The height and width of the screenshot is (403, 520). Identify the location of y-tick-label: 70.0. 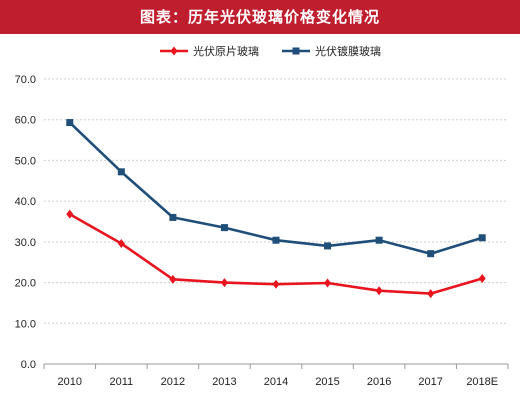
(25, 80).